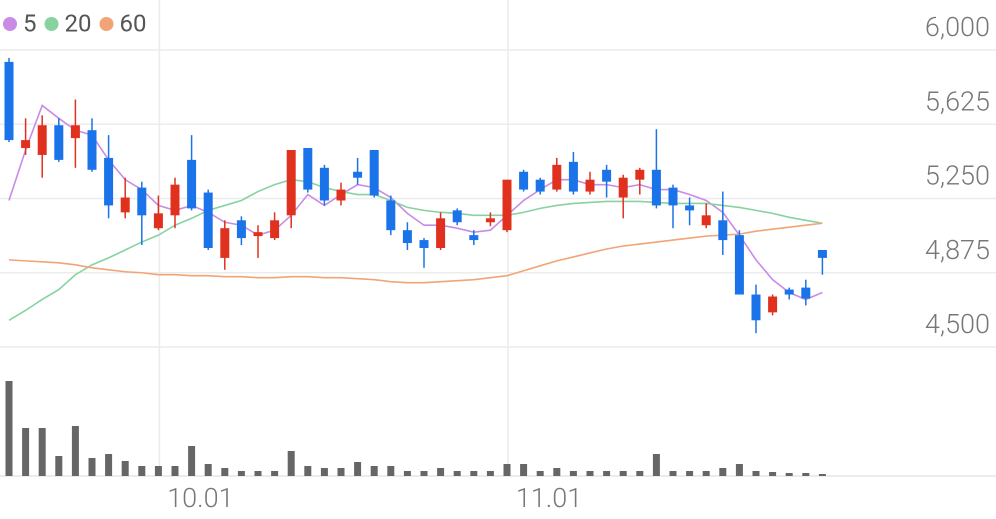 Image resolution: width=996 pixels, height=519 pixels. What do you see at coordinates (957, 176) in the screenshot?
I see `y-tick-label: 5,250` at bounding box center [957, 176].